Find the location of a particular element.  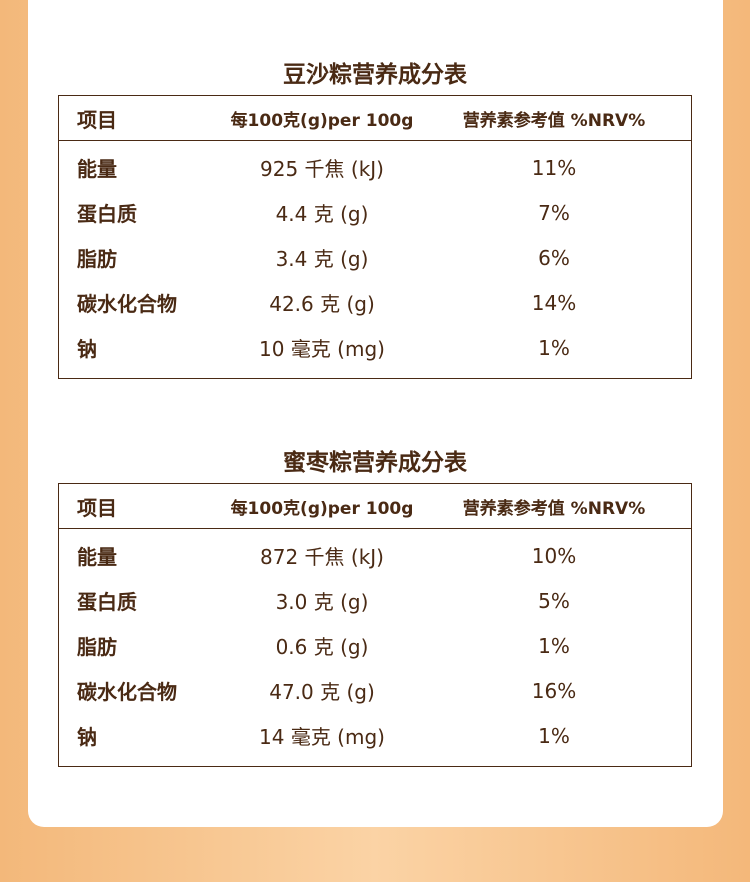

table-row: 碳水化合物 47.0 克 (g) 16% is located at coordinates (375, 690).